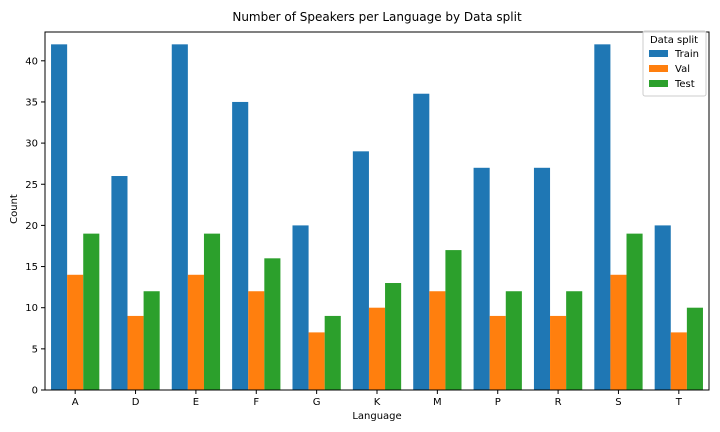 The image size is (720, 432). What do you see at coordinates (679, 402) in the screenshot?
I see `x-tick-label-t: T` at bounding box center [679, 402].